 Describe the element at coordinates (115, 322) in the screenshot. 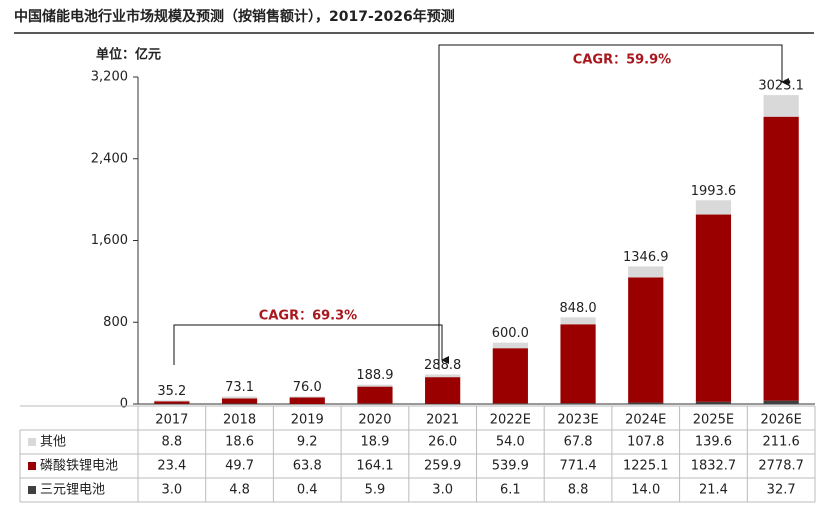

I see `y-tick-label: 800` at that location.